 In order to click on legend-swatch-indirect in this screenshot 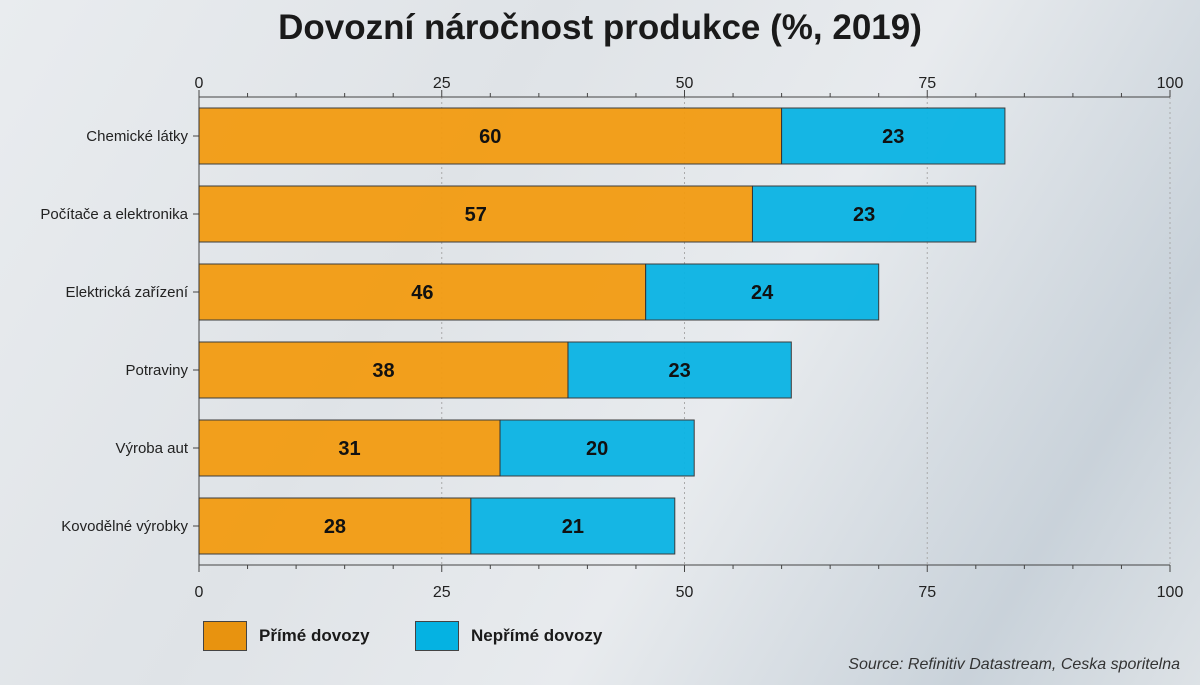, I will do `click(437, 636)`.